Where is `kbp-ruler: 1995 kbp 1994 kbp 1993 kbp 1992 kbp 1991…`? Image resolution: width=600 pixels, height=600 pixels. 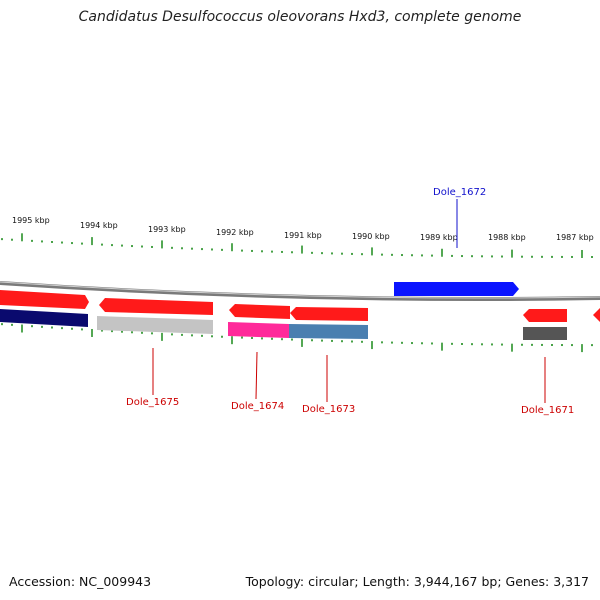
kbp-ruler: 1995 kbp 1994 kbp 1993 kbp 1992 kbp 1991… is located at coordinates (303, 229).